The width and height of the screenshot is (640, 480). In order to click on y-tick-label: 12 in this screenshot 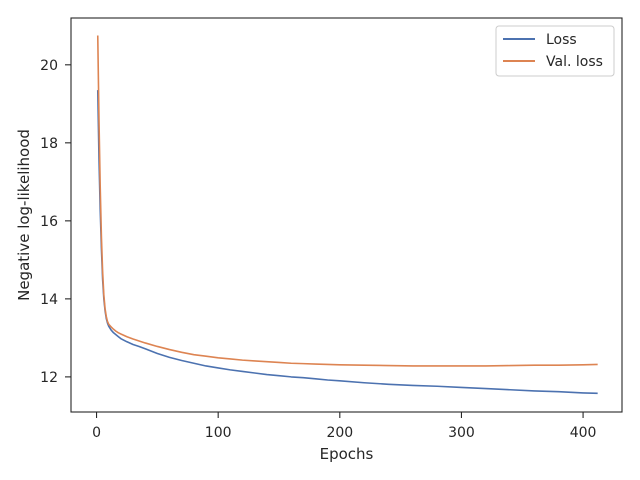, I will do `click(49, 378)`.